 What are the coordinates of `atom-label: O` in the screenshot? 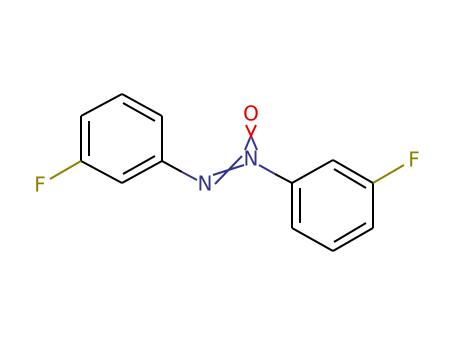 It's located at (251, 114).